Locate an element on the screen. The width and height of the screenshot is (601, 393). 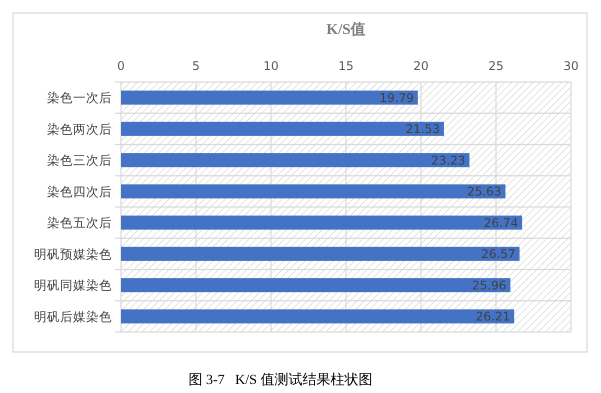
y-tick-label: 明矾预媒染色 is located at coordinates (73, 254).